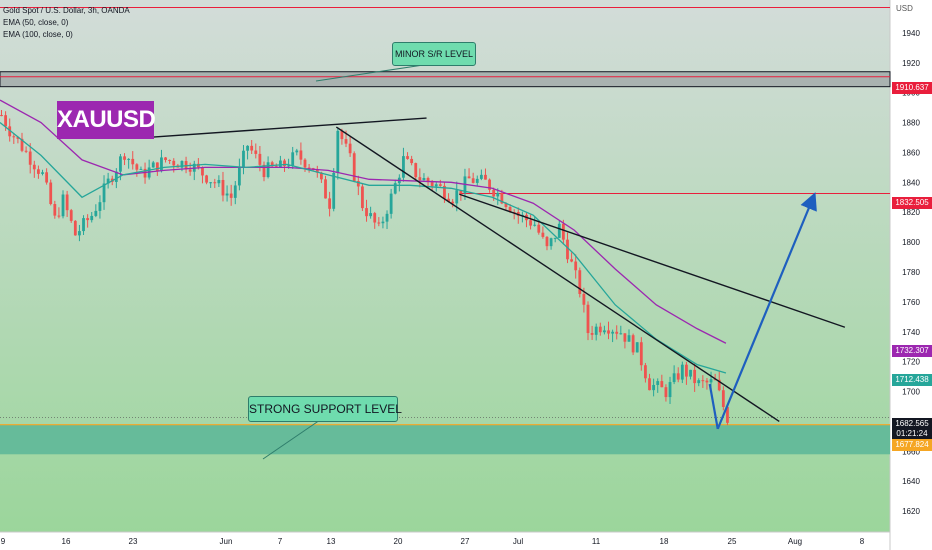 The image size is (932, 550). Describe the element at coordinates (398, 541) in the screenshot. I see `x-tick-label: 20` at that location.